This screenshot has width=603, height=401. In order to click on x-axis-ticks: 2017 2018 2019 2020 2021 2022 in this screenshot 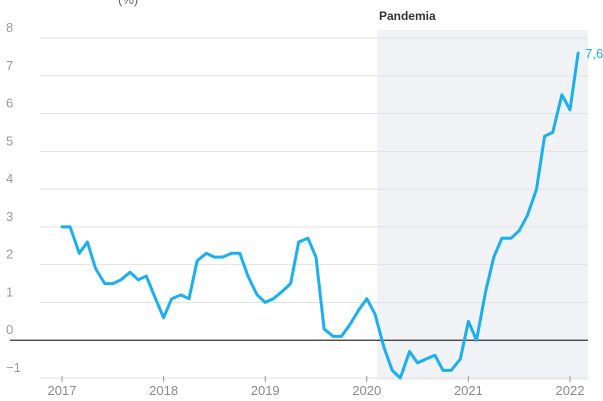, I will do `click(316, 387)`.